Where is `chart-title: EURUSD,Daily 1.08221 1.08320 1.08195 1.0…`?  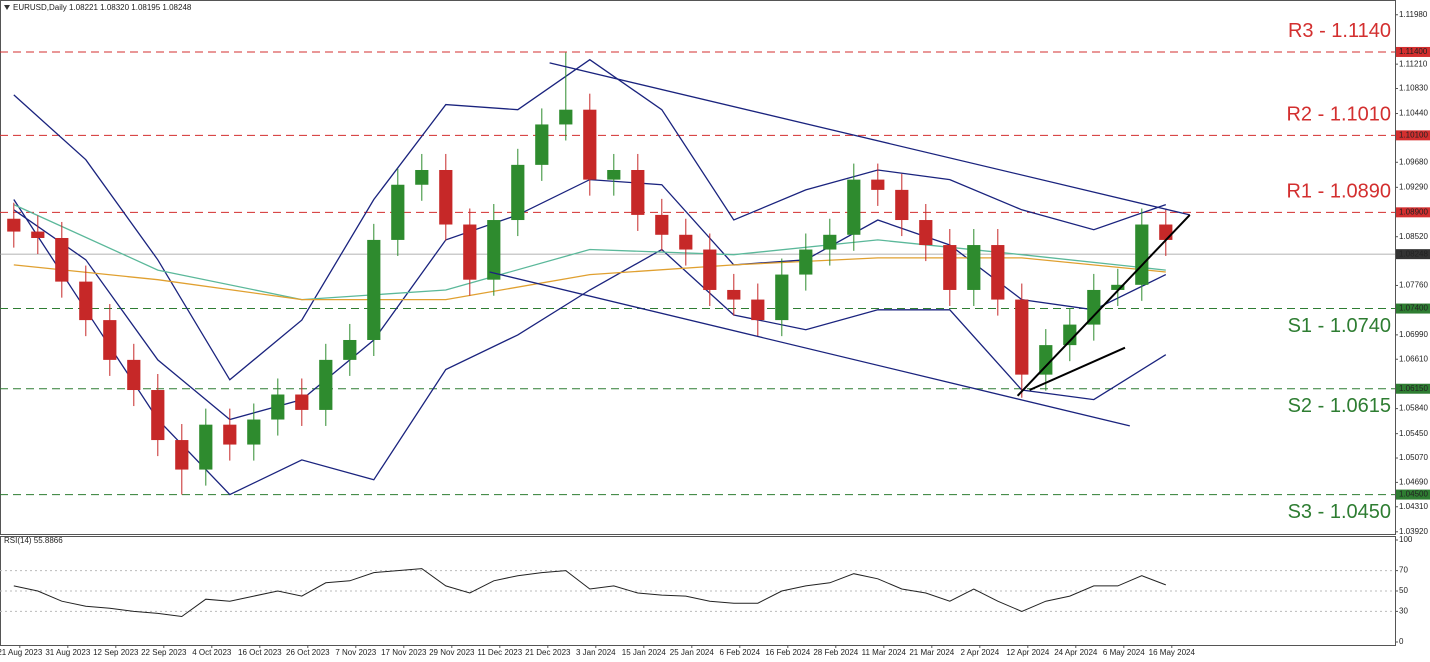
chart-title: EURUSD,Daily 1.08221 1.08320 1.08195 1.0… is located at coordinates (102, 7).